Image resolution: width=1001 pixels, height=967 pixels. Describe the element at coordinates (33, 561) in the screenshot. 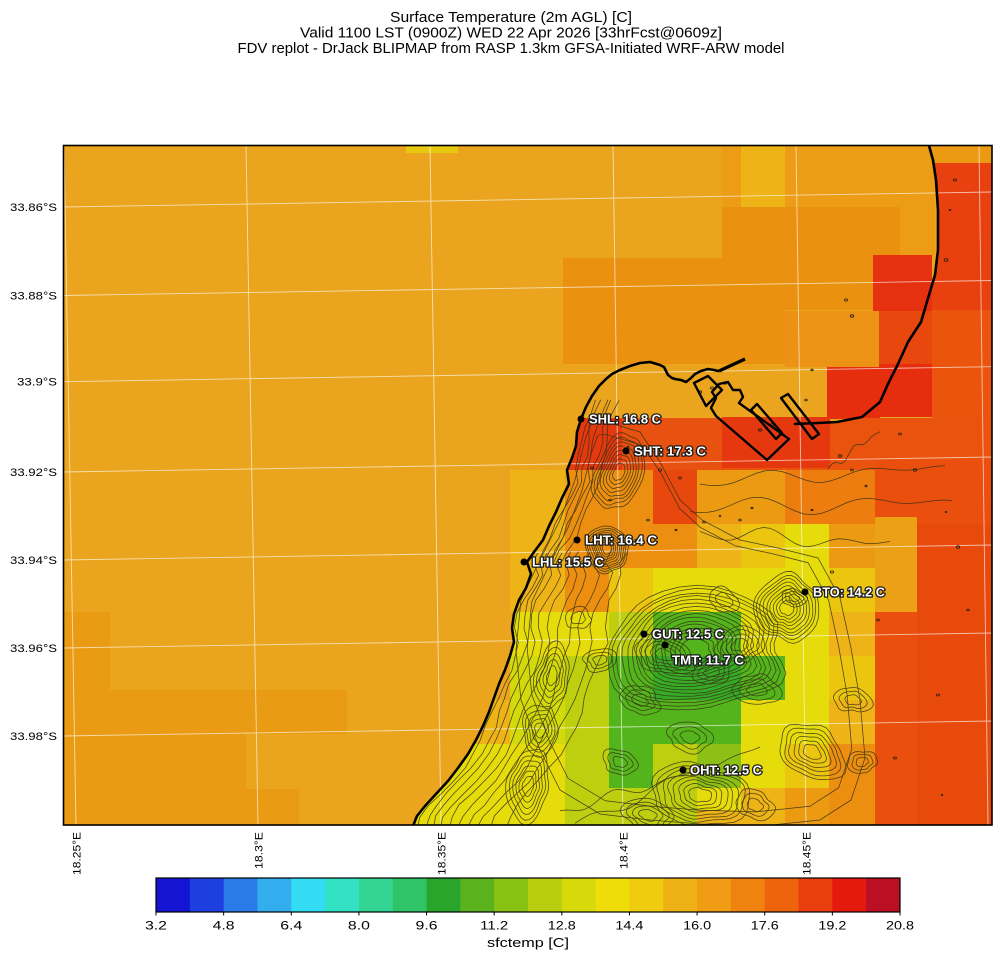

I see `svg-text: 33.94°S` at that location.